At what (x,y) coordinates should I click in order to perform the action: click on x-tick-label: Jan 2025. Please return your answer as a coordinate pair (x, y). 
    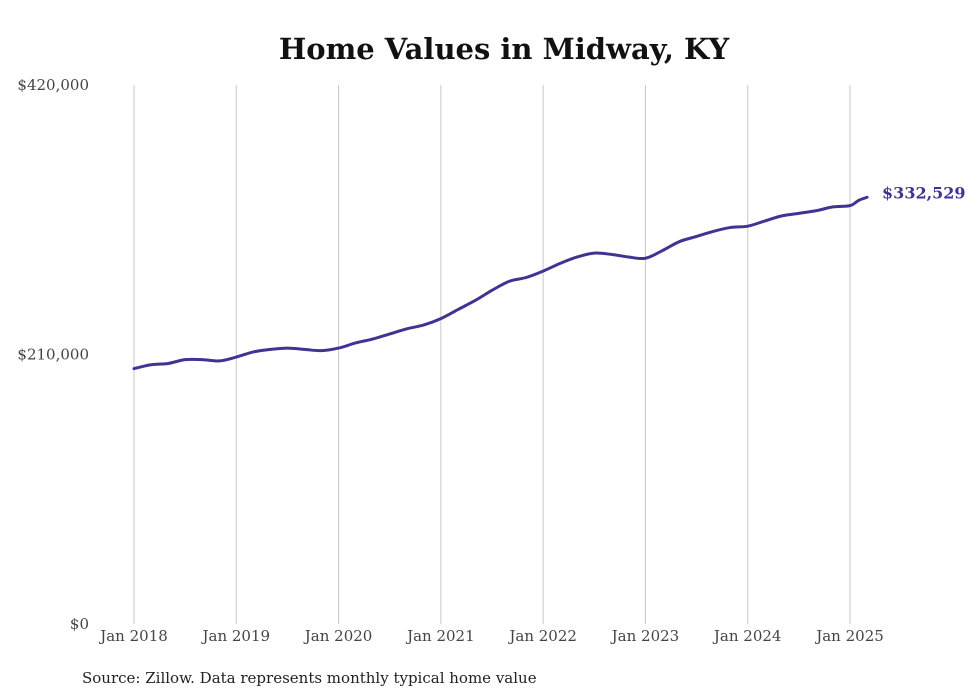
    Looking at the image, I should click on (849, 636).